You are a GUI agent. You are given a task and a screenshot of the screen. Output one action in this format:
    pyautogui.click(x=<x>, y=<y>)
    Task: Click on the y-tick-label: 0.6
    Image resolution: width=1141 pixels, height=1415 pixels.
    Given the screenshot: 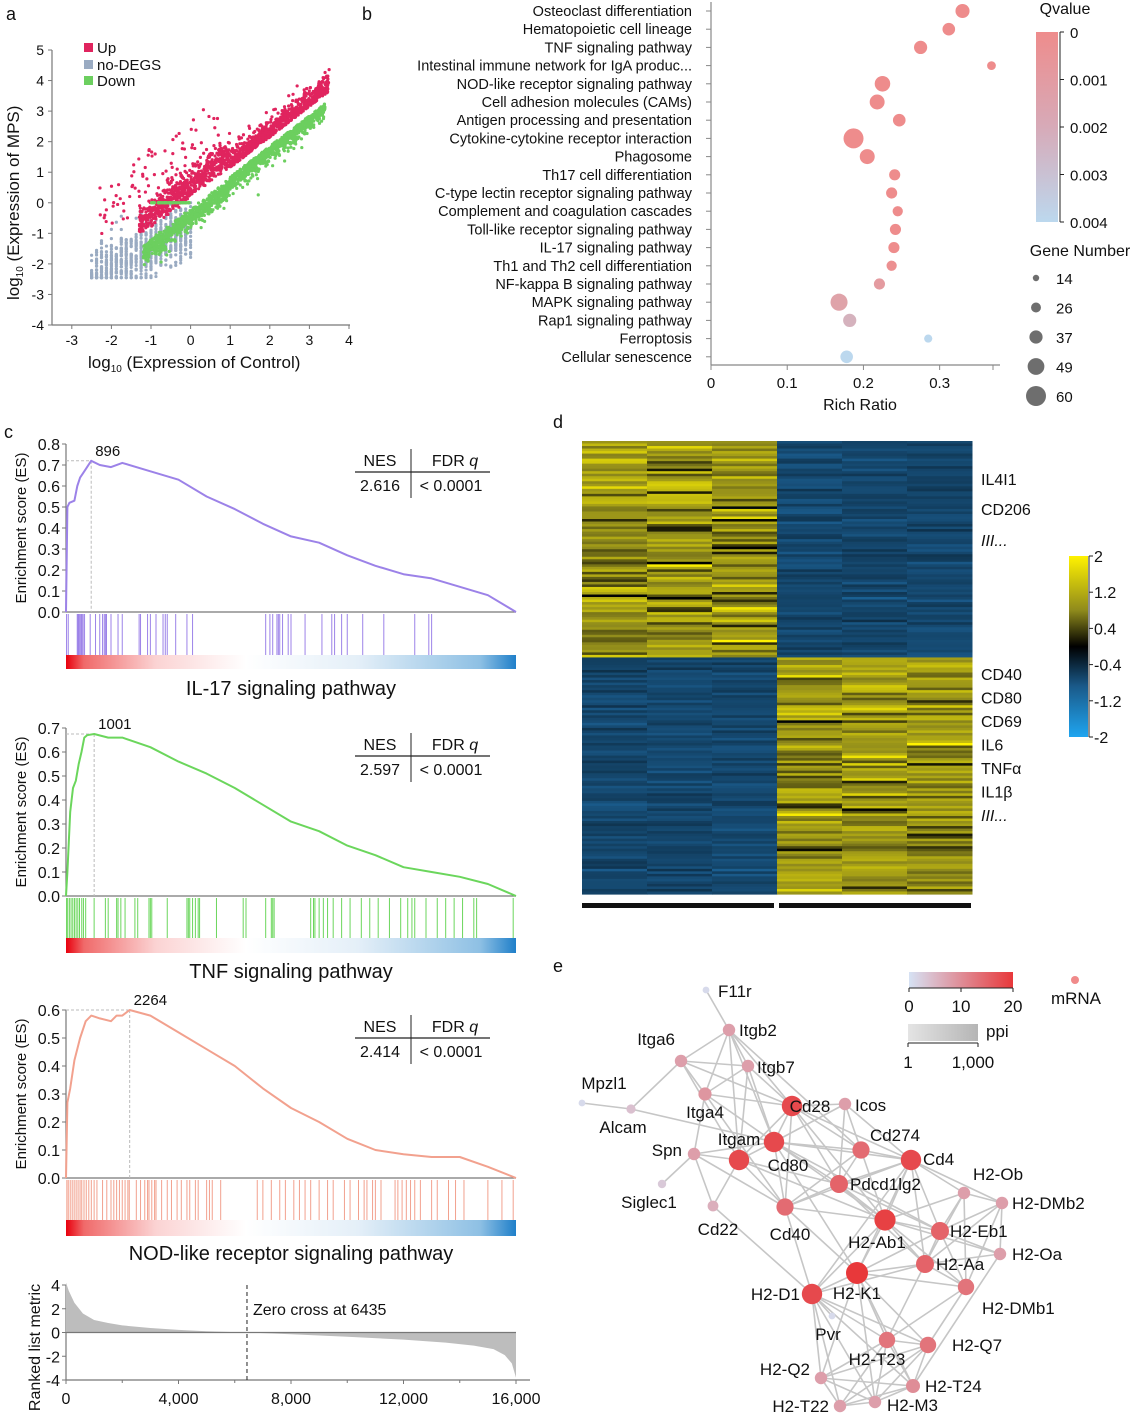 What is the action you would take?
    pyautogui.click(x=49, y=1011)
    